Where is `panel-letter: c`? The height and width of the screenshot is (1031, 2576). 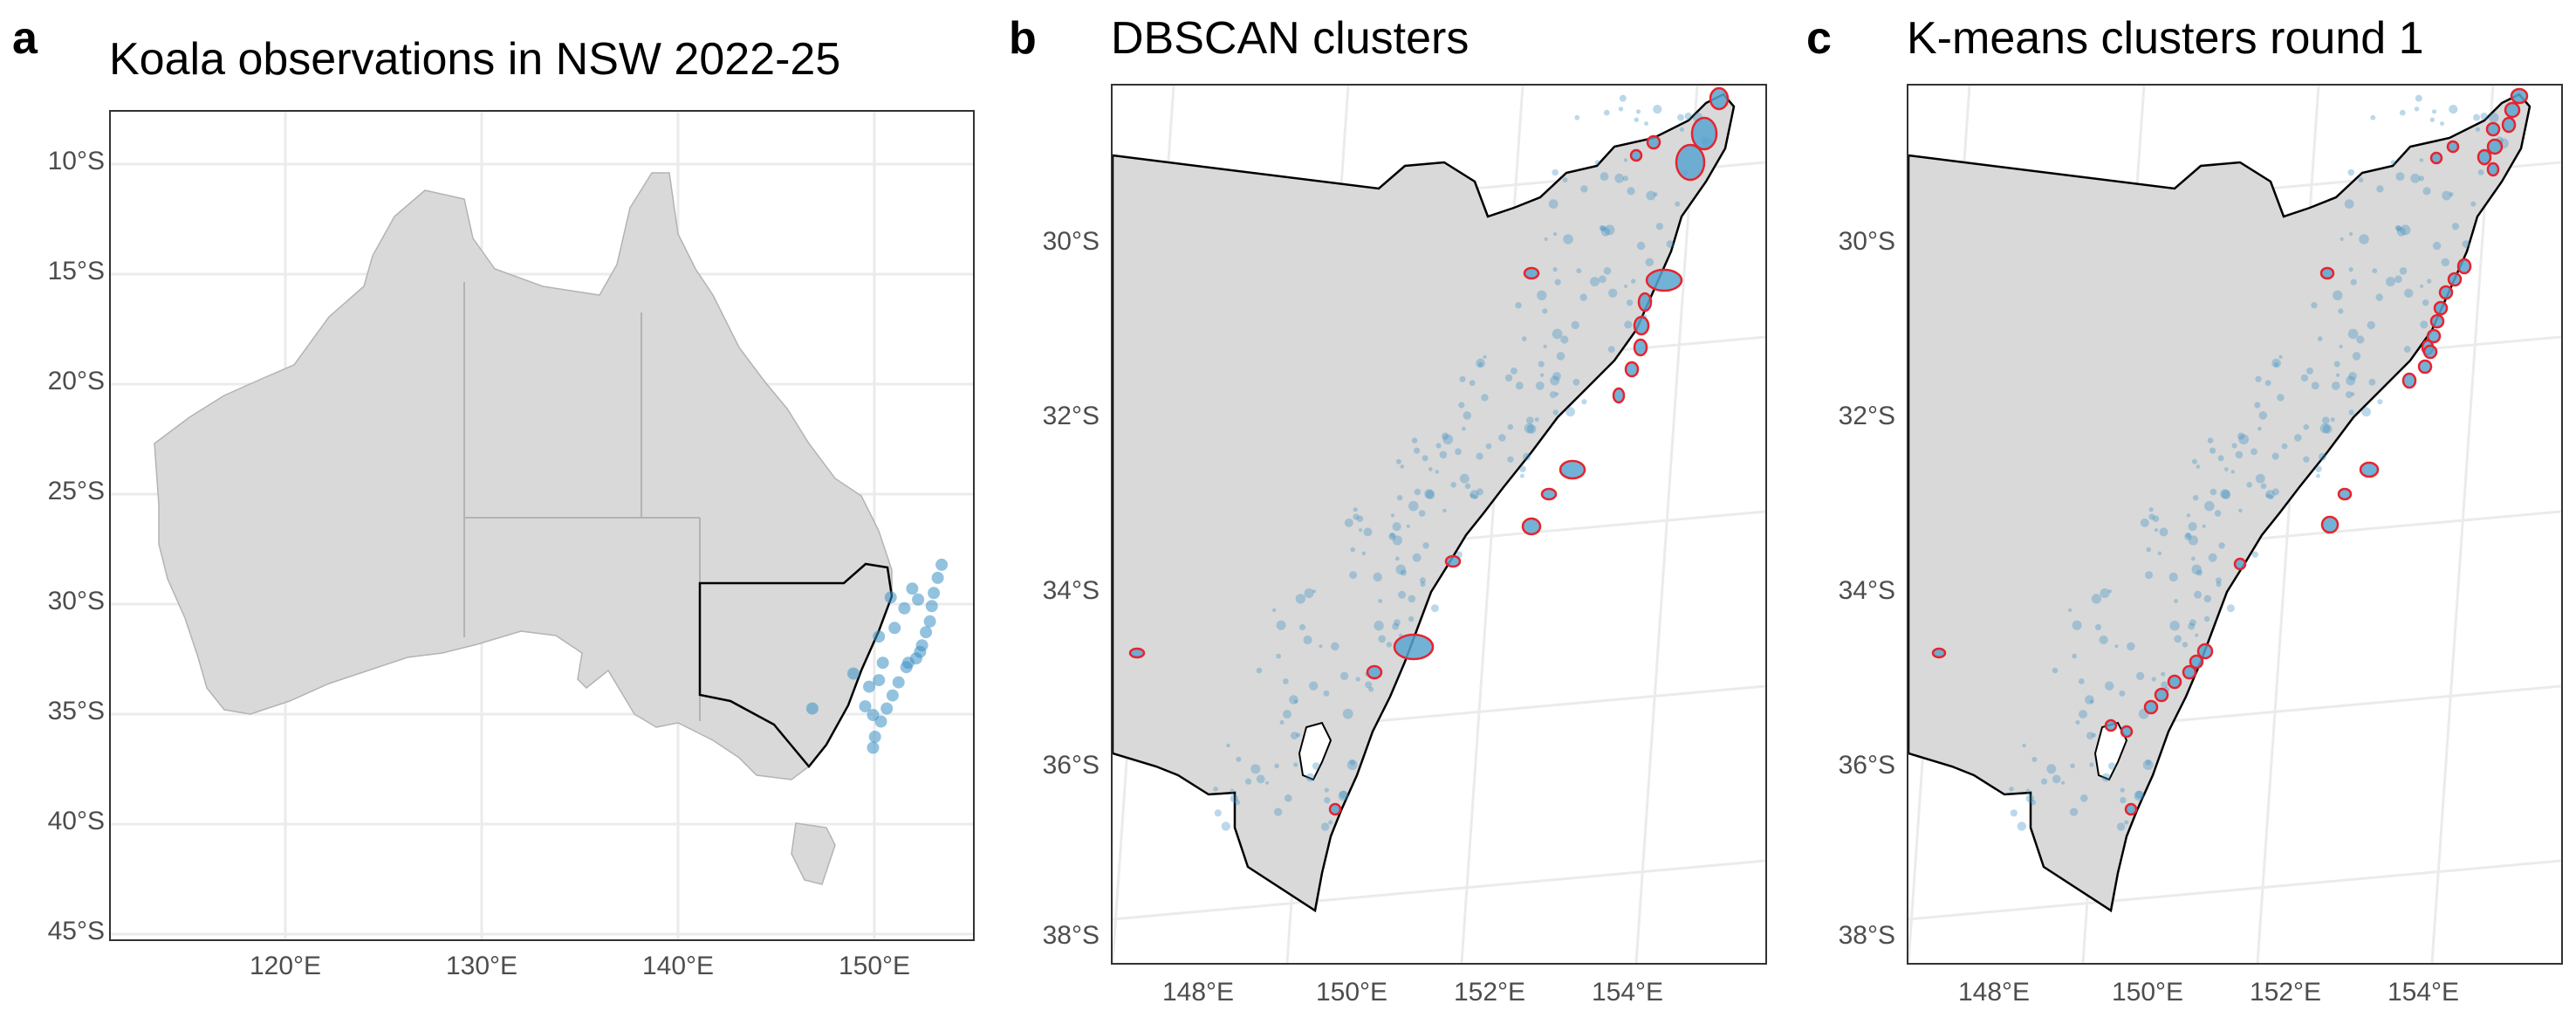 panel-letter: c is located at coordinates (1819, 38).